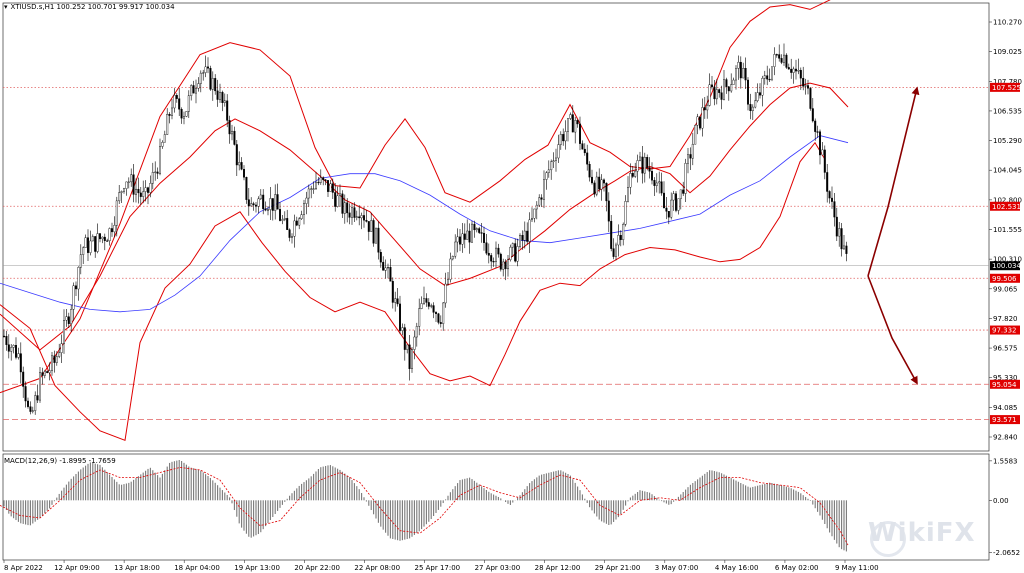  I want to click on x-tick-label: 18 Apr 04:00, so click(197, 568).